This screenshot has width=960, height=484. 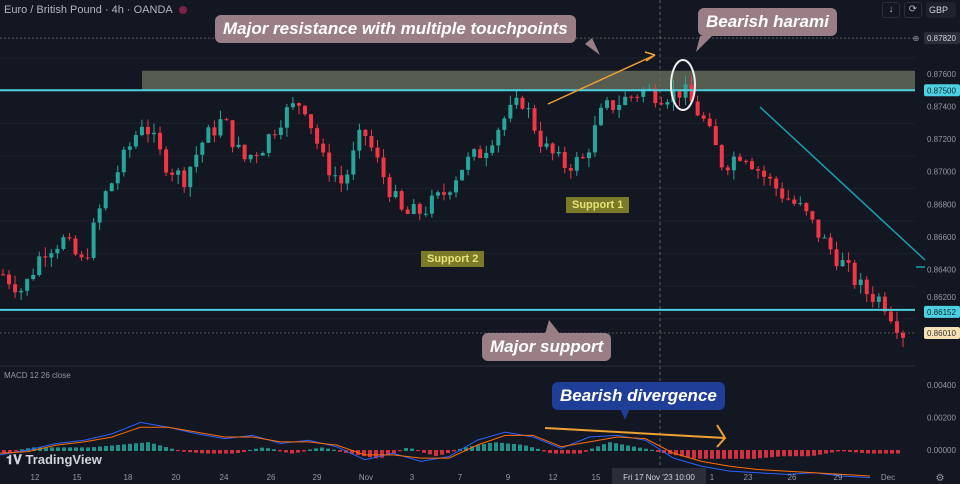 What do you see at coordinates (940, 478) in the screenshot?
I see `settings-icon: ⚙` at bounding box center [940, 478].